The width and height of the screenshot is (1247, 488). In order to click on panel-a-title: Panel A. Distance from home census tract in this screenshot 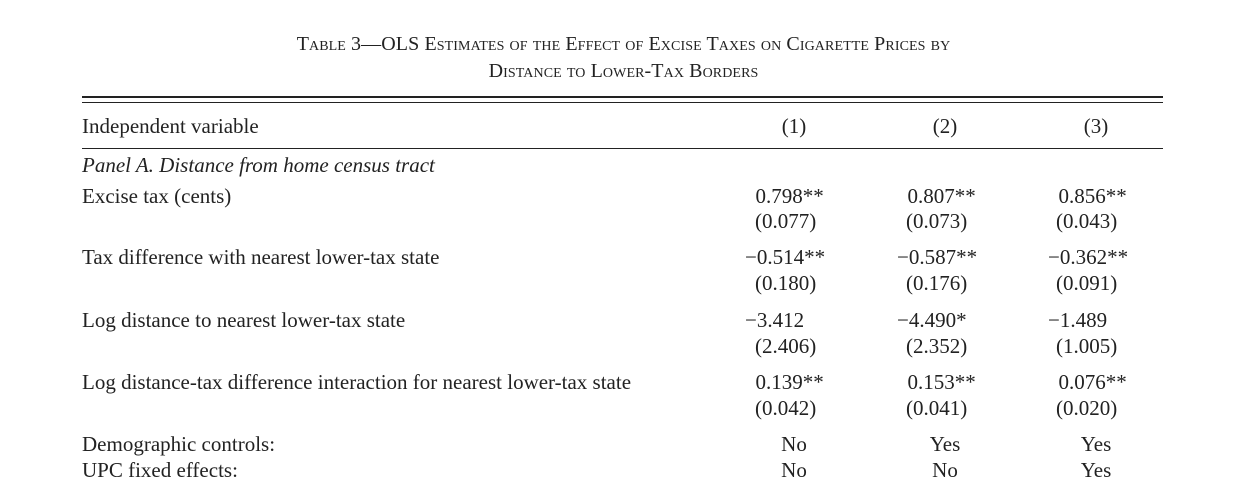, I will do `click(258, 165)`.